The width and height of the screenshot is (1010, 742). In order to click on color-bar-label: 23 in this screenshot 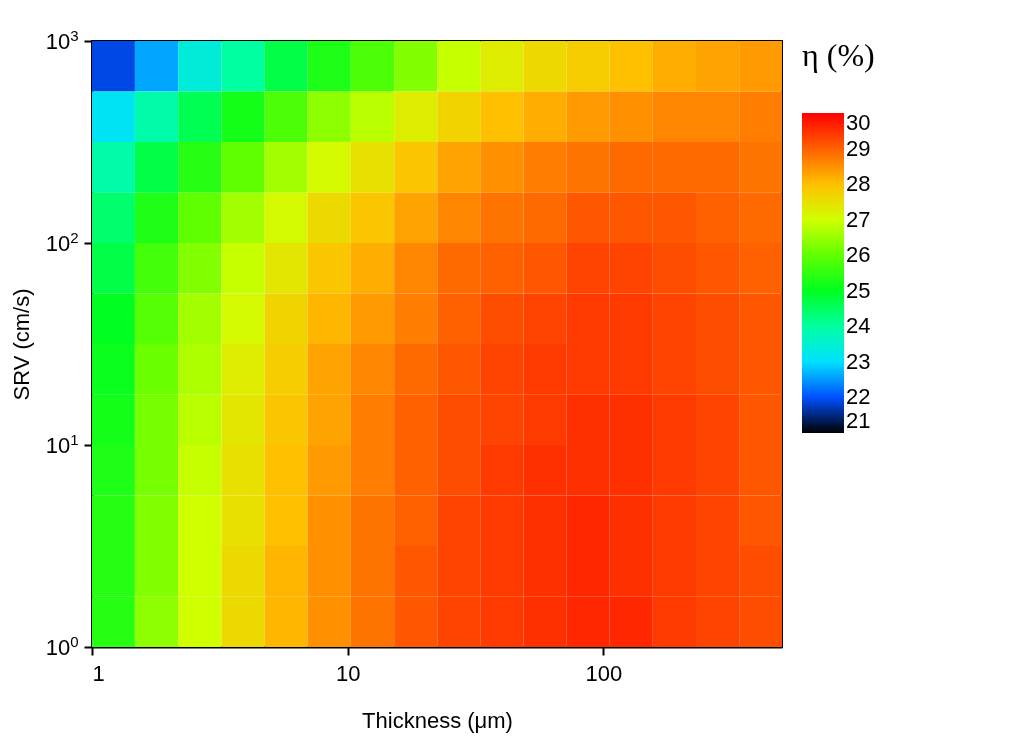, I will do `click(858, 361)`.